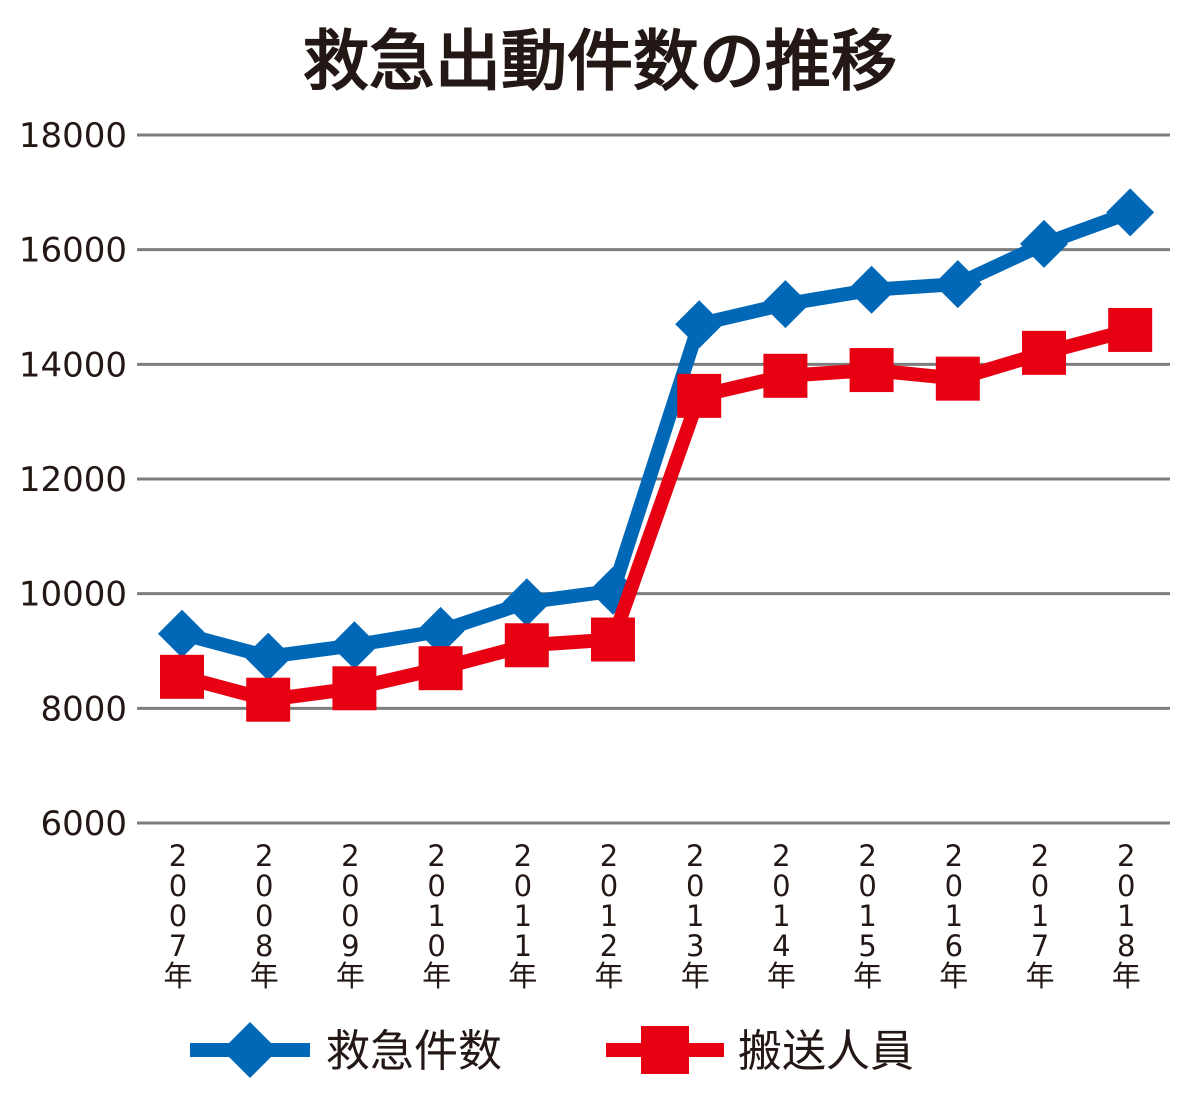  Describe the element at coordinates (73, 595) in the screenshot. I see `y-tick-label: 10000` at that location.